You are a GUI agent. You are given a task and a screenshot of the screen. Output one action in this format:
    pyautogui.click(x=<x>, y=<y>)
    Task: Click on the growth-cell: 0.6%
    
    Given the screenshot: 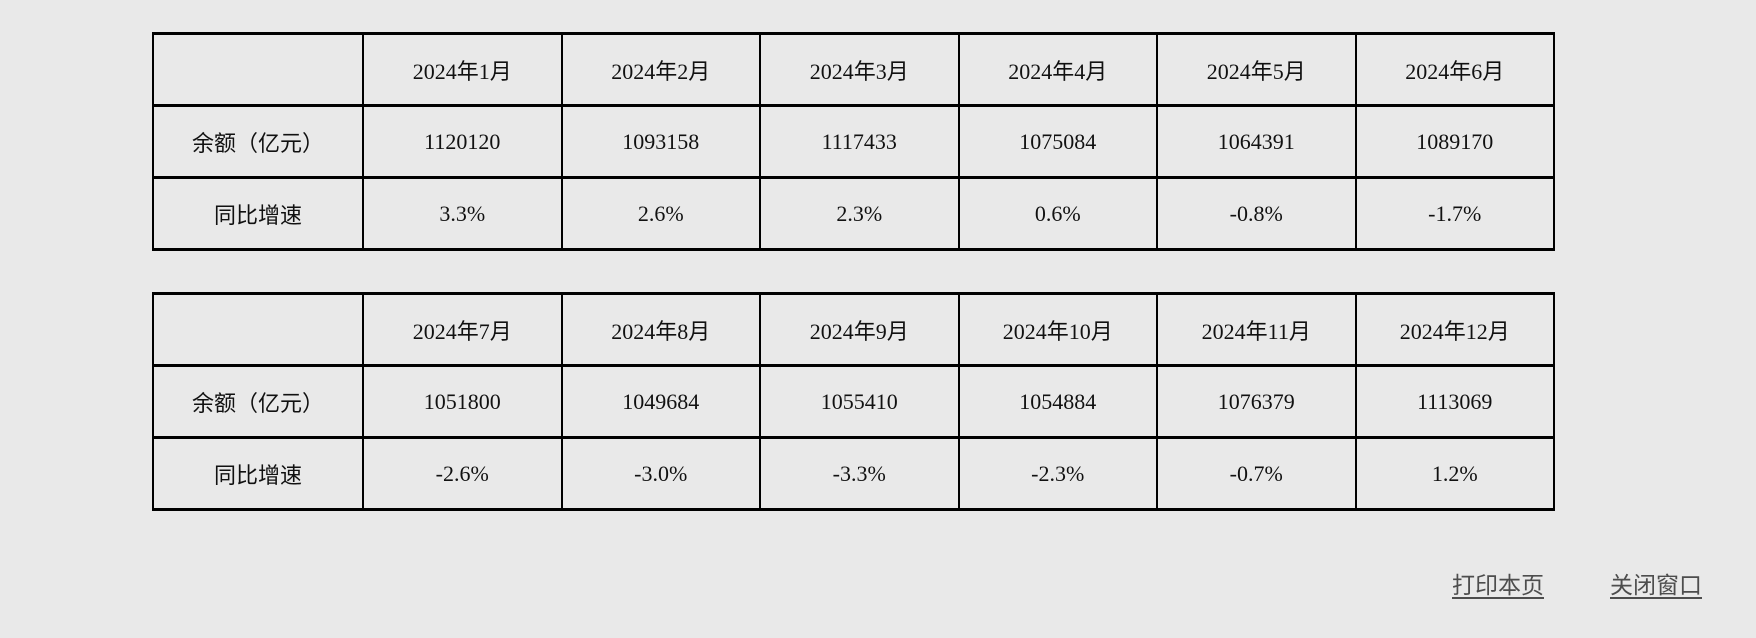 What is the action you would take?
    pyautogui.click(x=1057, y=213)
    